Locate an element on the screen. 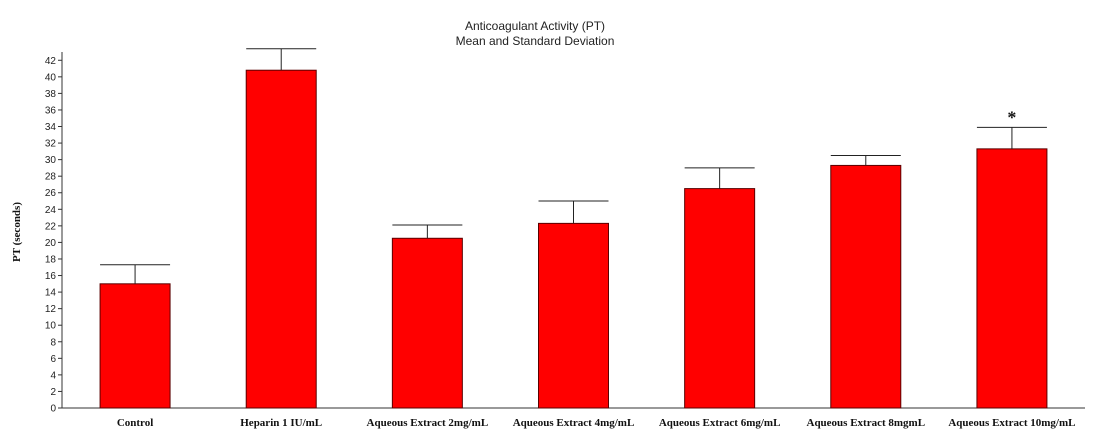  y-tick-label: 18 is located at coordinates (51, 259).